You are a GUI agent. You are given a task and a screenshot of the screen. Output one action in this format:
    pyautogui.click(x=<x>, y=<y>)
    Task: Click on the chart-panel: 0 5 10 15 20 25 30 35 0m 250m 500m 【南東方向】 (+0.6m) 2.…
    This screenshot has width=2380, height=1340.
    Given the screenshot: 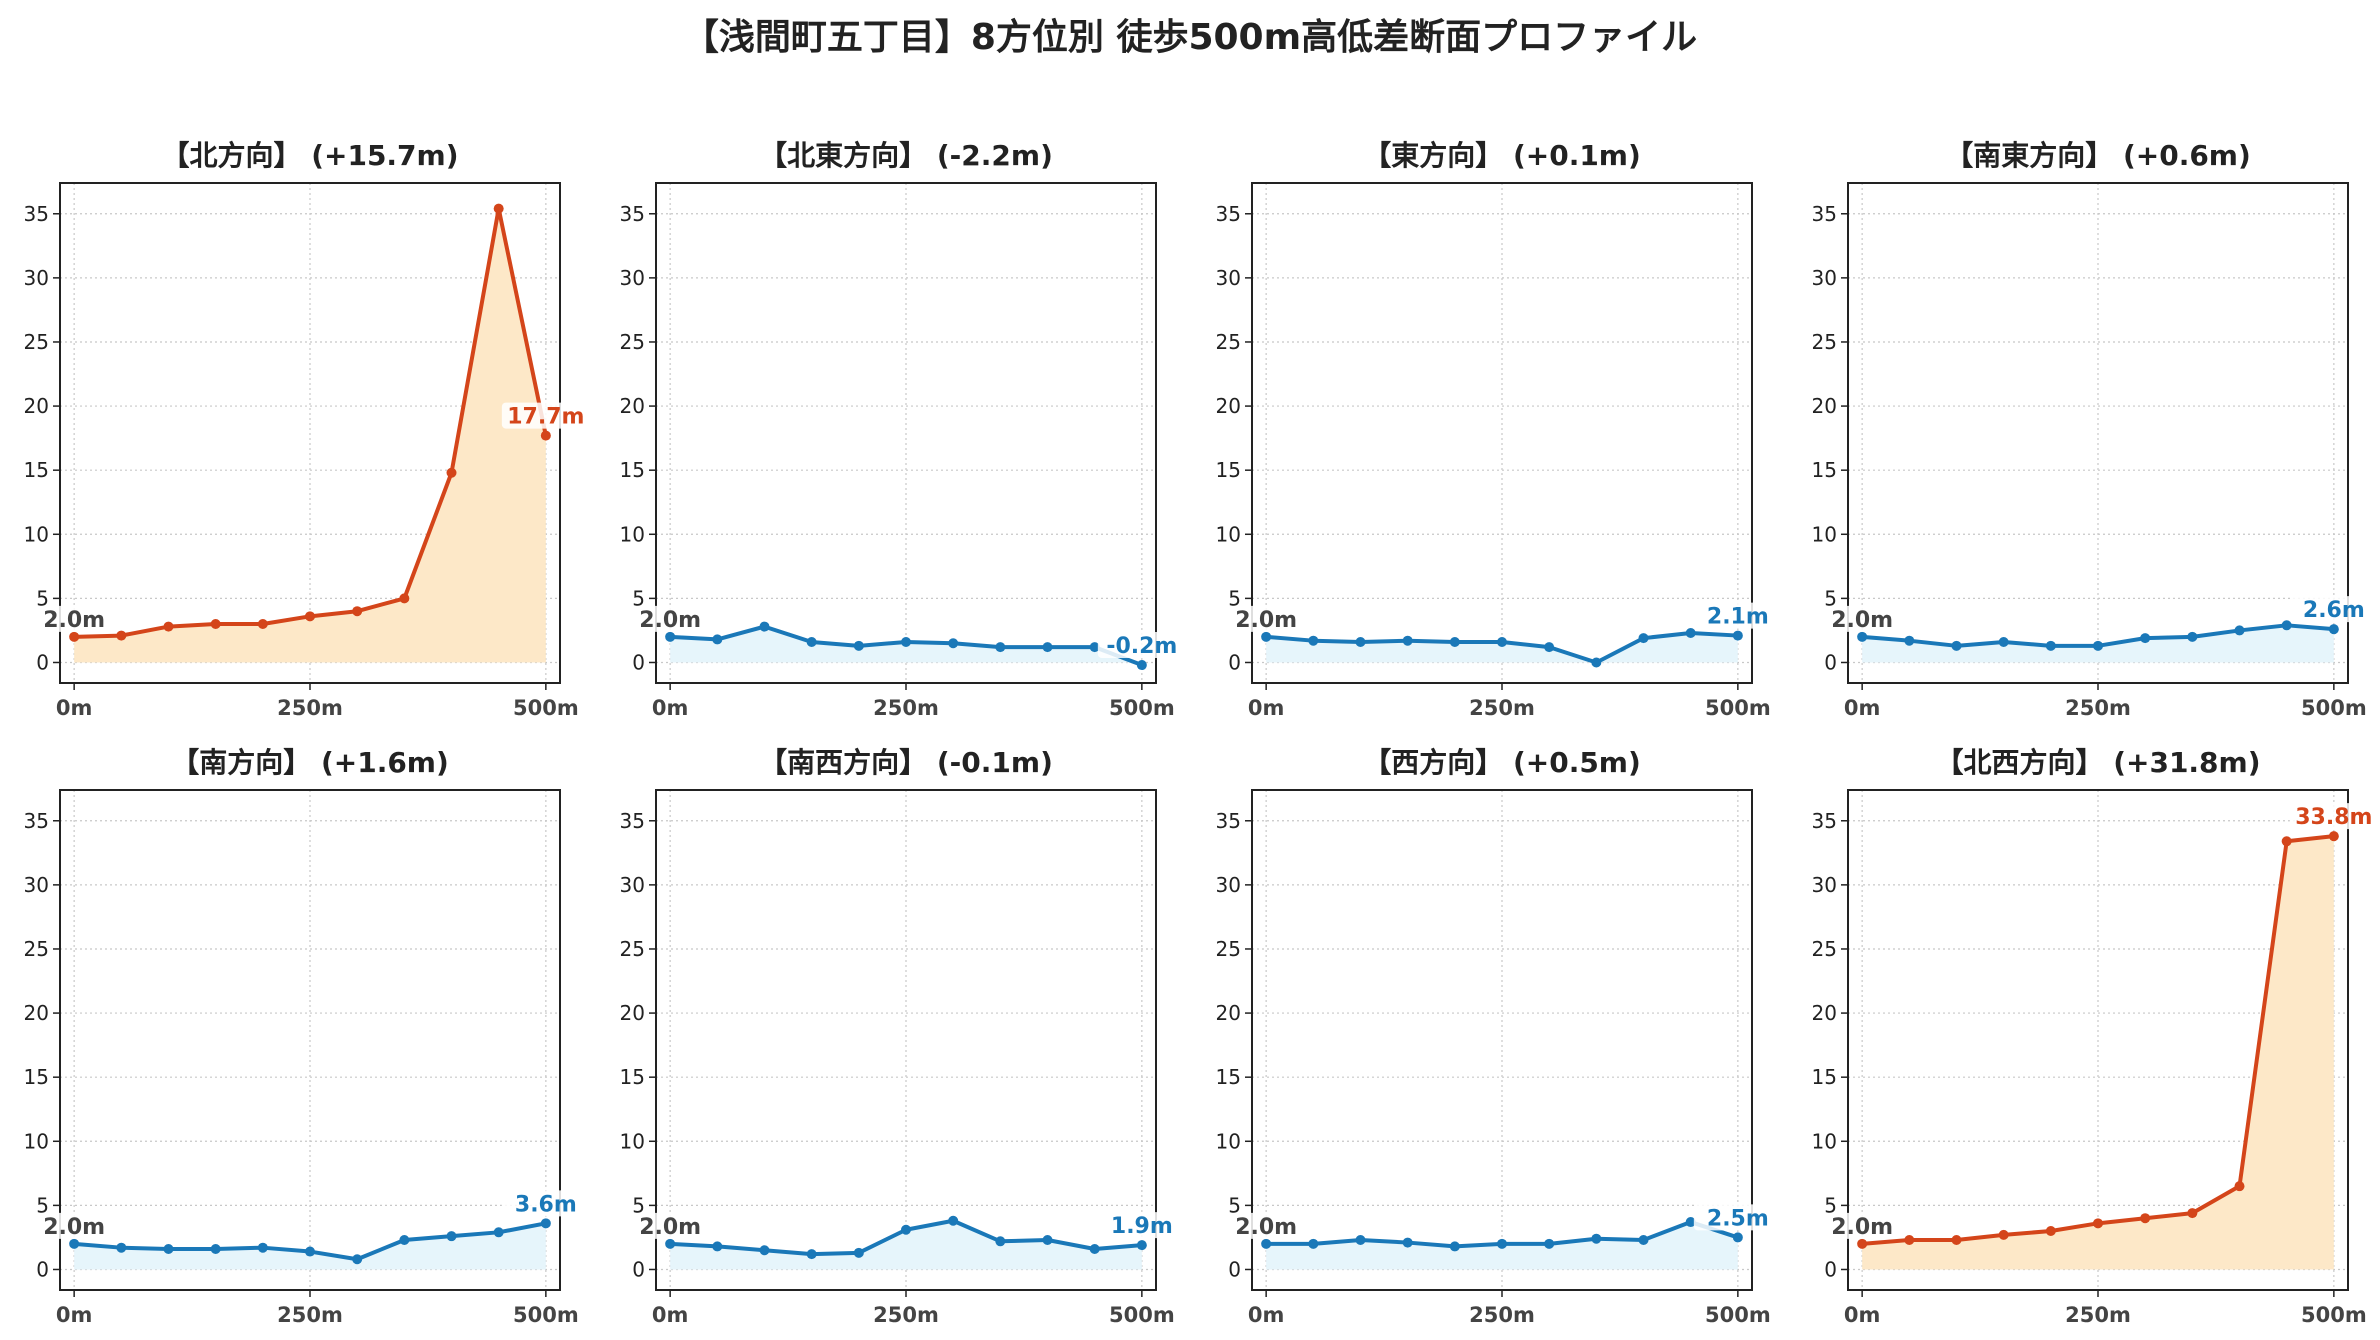 What is the action you would take?
    pyautogui.click(x=2095, y=429)
    